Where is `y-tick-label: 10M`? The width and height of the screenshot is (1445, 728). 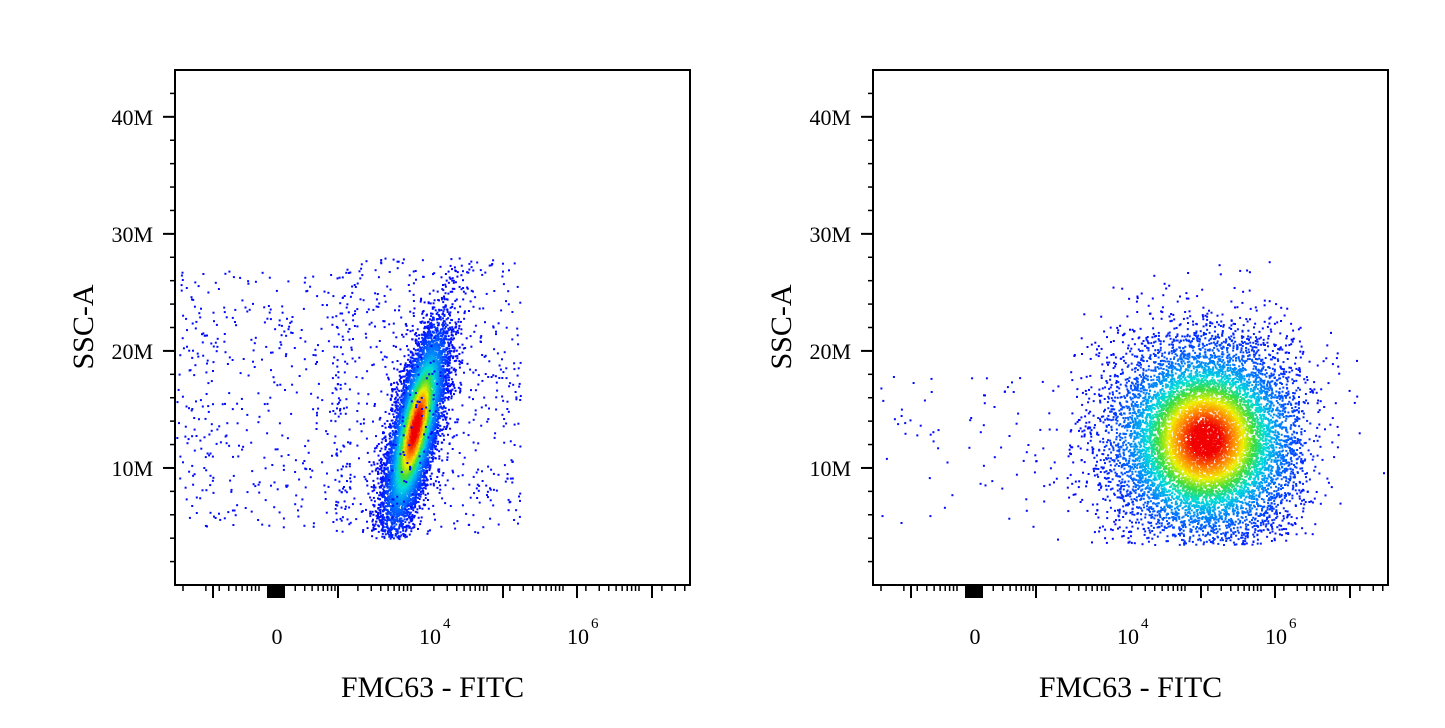 y-tick-label: 10M is located at coordinates (132, 468).